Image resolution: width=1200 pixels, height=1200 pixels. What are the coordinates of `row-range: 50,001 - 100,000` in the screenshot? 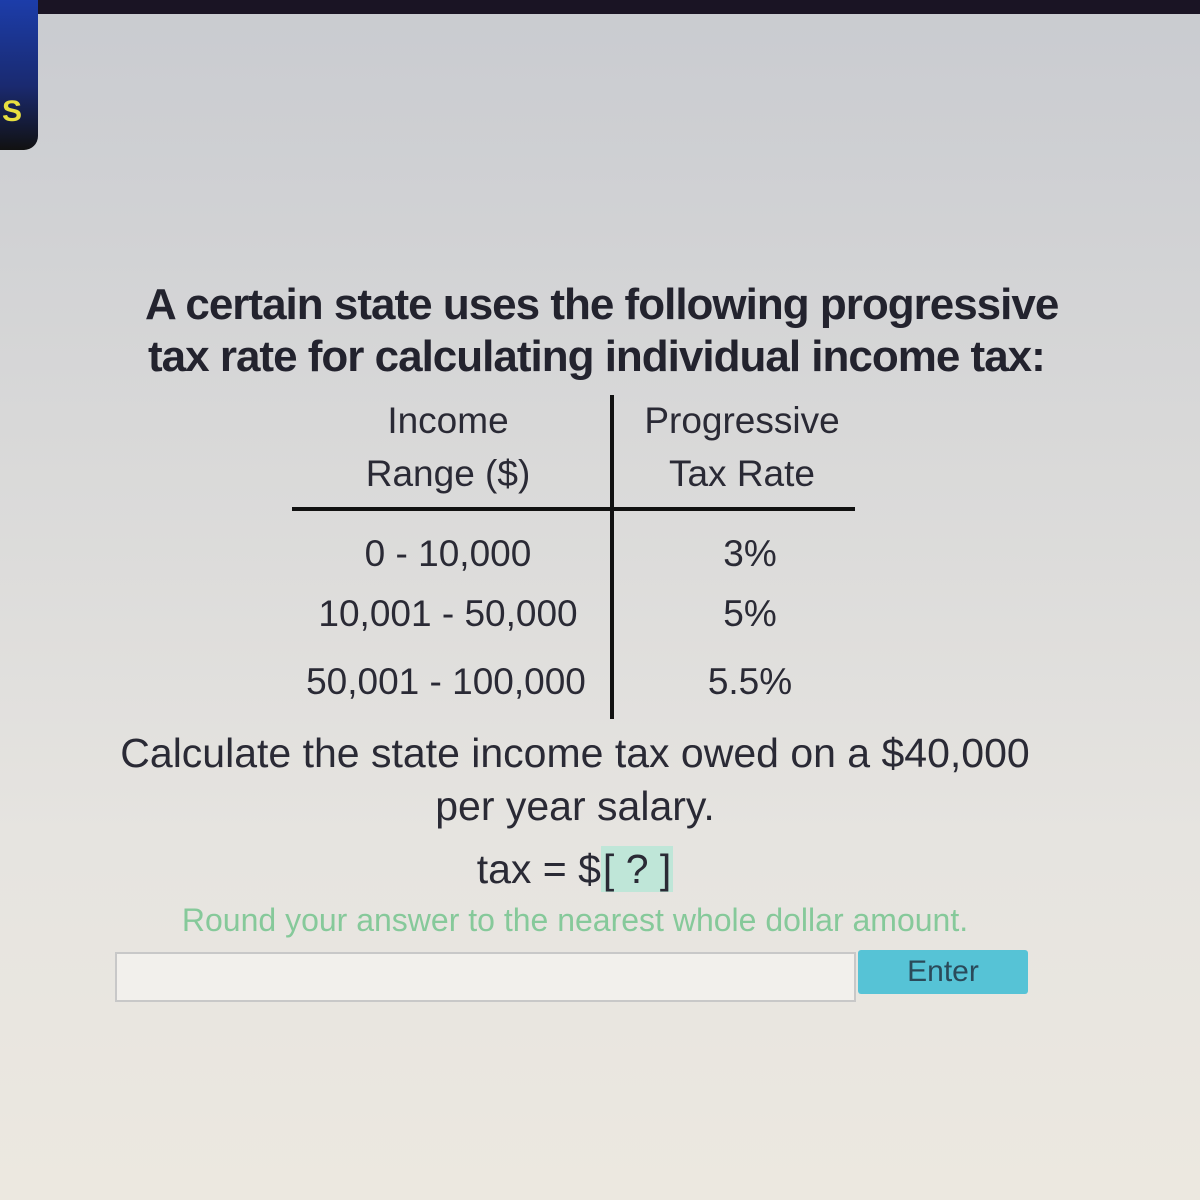 It's located at (446, 681).